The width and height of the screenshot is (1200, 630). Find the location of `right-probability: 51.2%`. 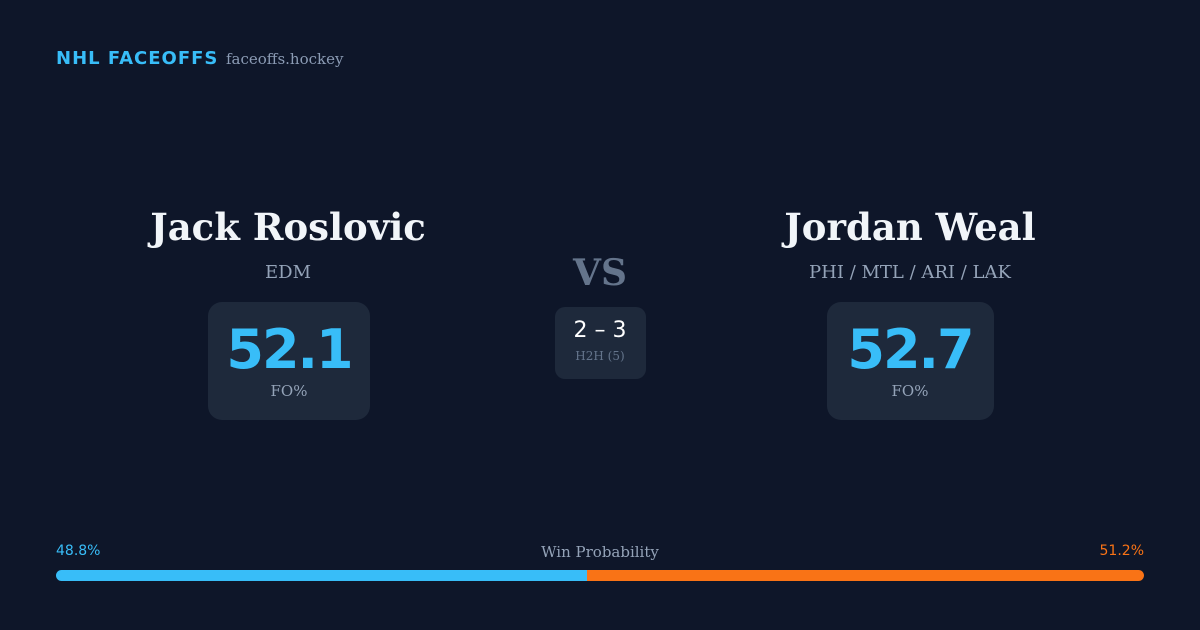

right-probability: 51.2% is located at coordinates (1121, 551).